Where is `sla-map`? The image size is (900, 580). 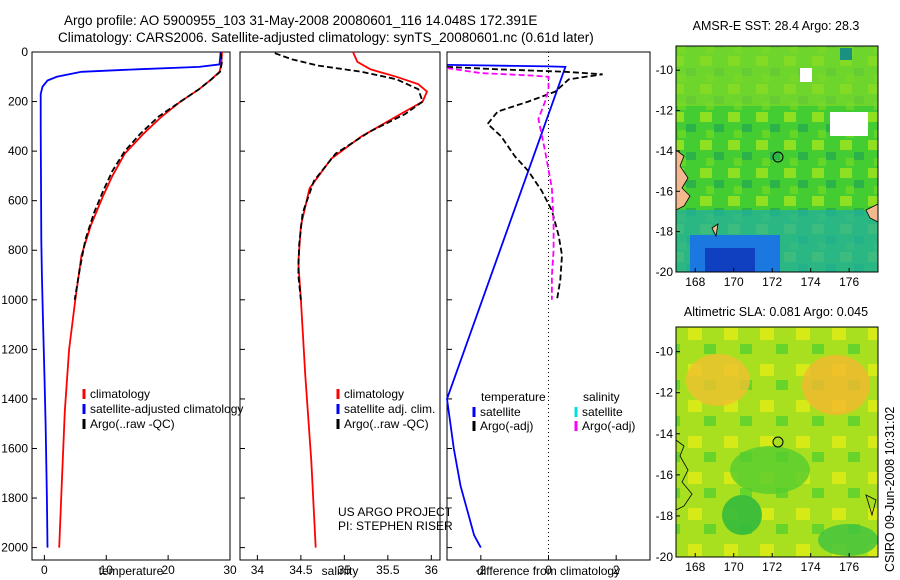
sla-map is located at coordinates (777, 442).